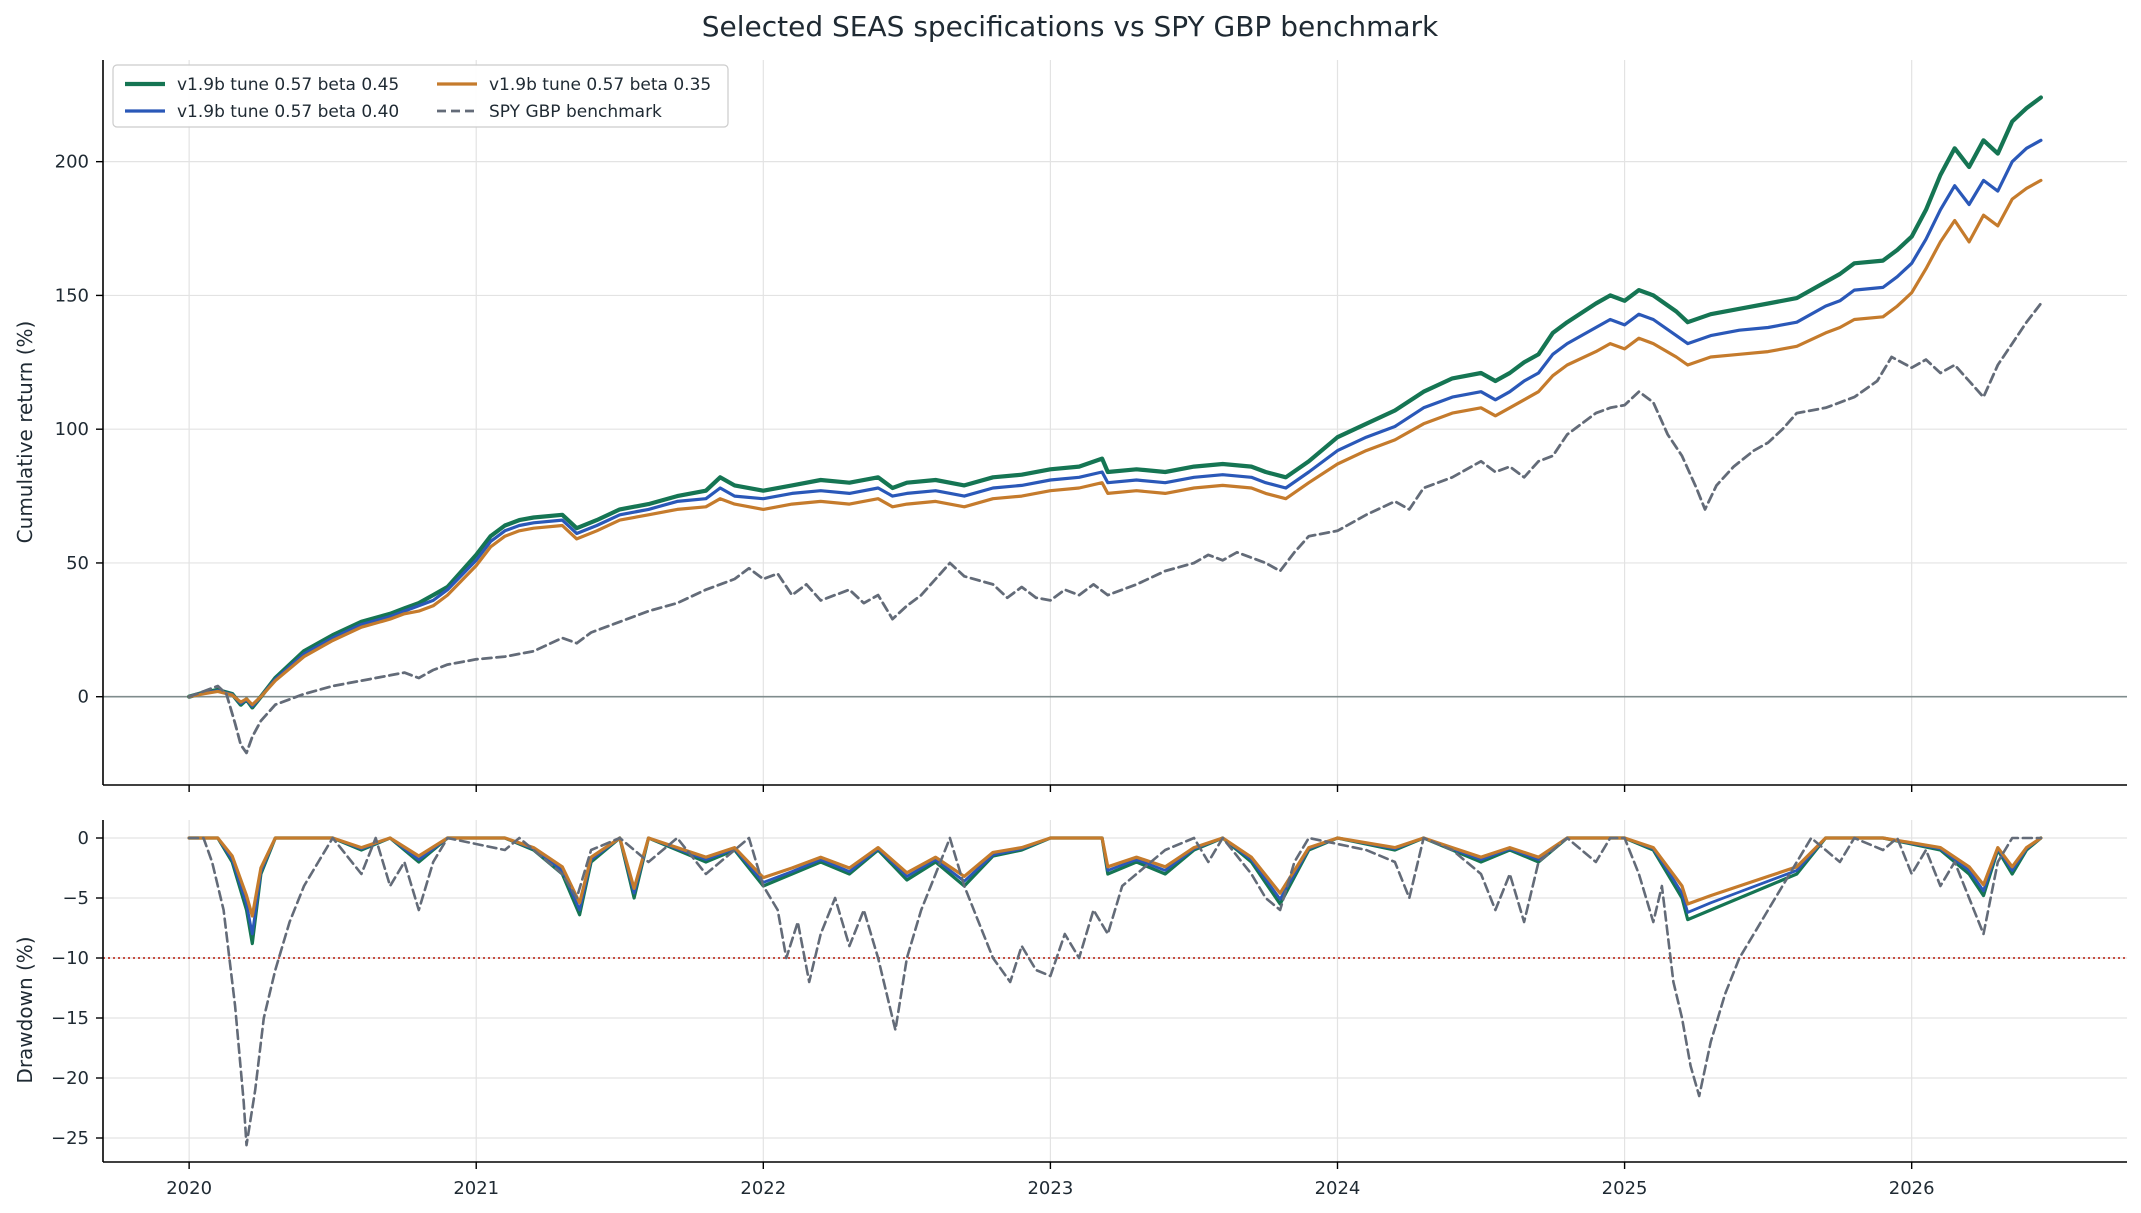 Image resolution: width=2141 pixels, height=1213 pixels. I want to click on x-ticks: 2020 2021 2022 2023 2024 2025 2026, so click(1050, 1188).